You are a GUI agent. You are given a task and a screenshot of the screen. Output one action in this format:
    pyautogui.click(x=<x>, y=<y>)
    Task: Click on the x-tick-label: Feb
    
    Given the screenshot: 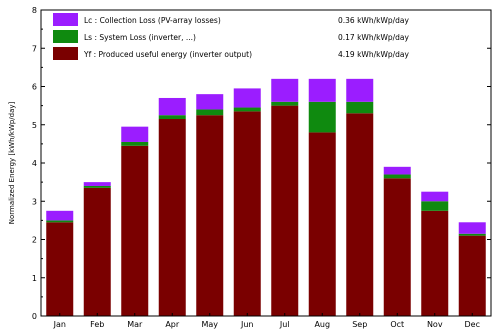 What is the action you would take?
    pyautogui.click(x=97, y=324)
    